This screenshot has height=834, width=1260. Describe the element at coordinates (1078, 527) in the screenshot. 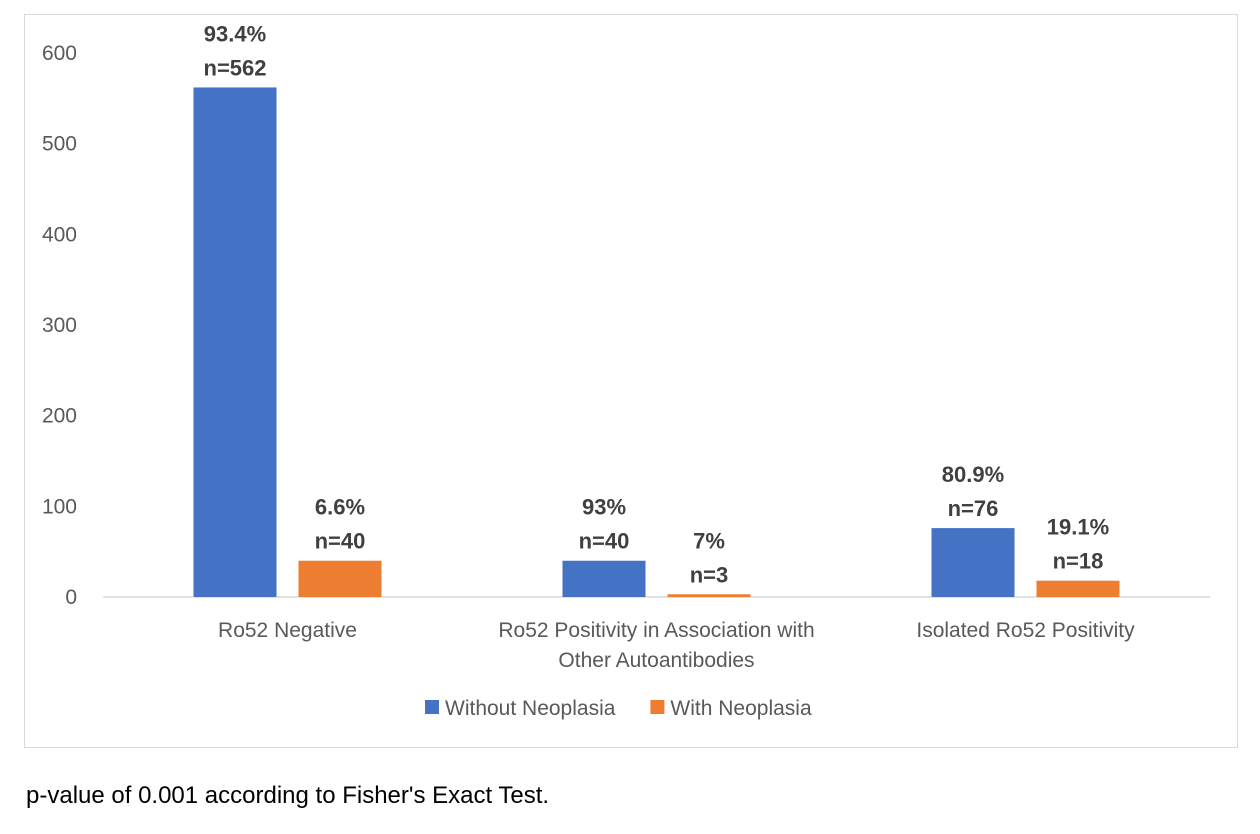

I see `data-label: 19.1%` at that location.